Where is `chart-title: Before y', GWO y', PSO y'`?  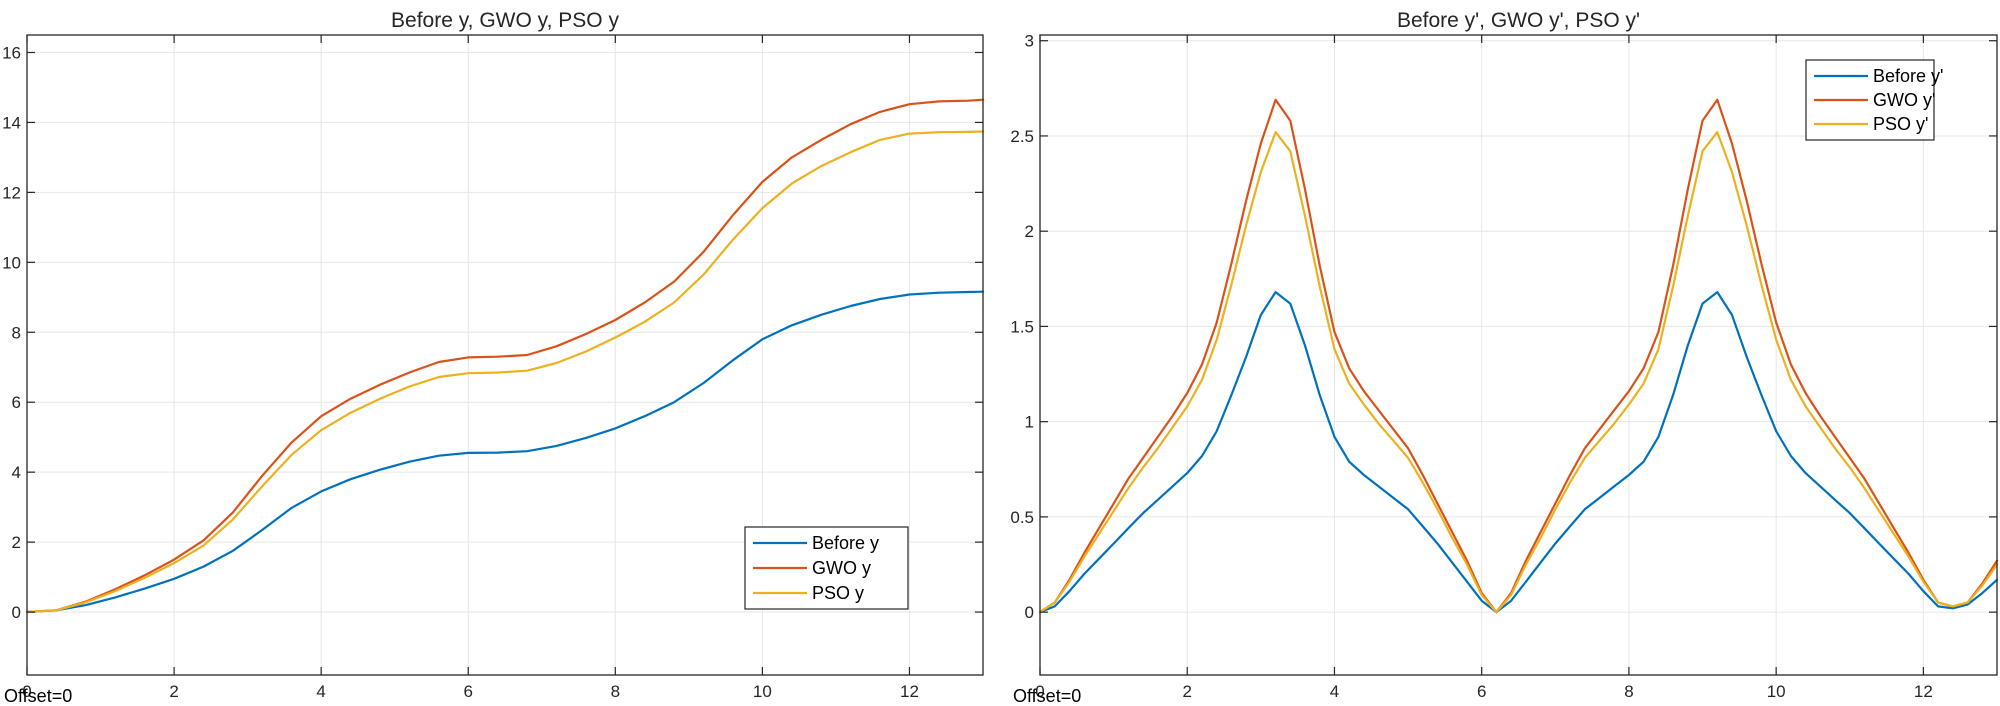
chart-title: Before y', GWO y', PSO y' is located at coordinates (1518, 20).